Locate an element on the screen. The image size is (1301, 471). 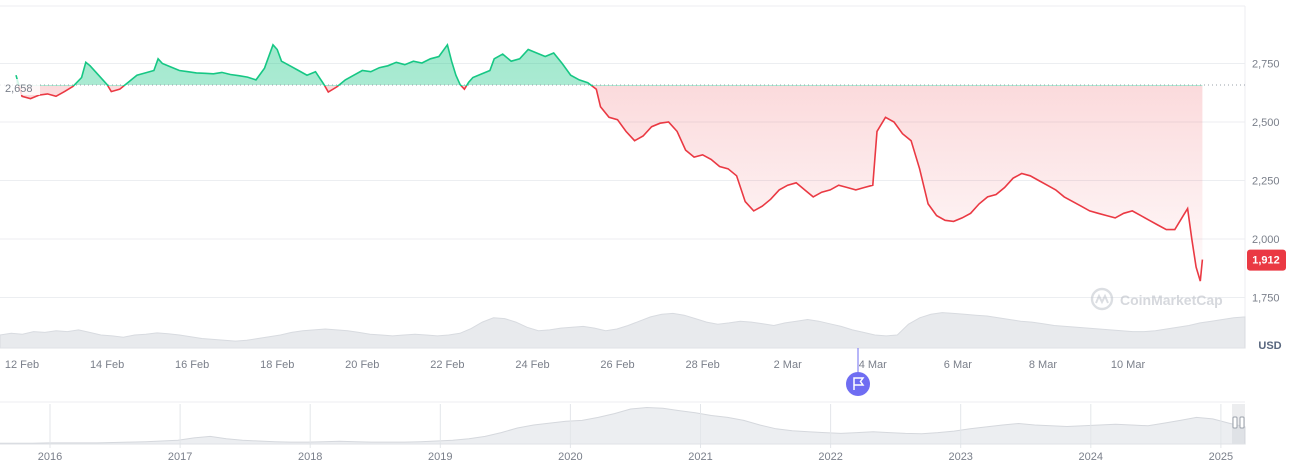
event-marker-circle is located at coordinates (858, 384).